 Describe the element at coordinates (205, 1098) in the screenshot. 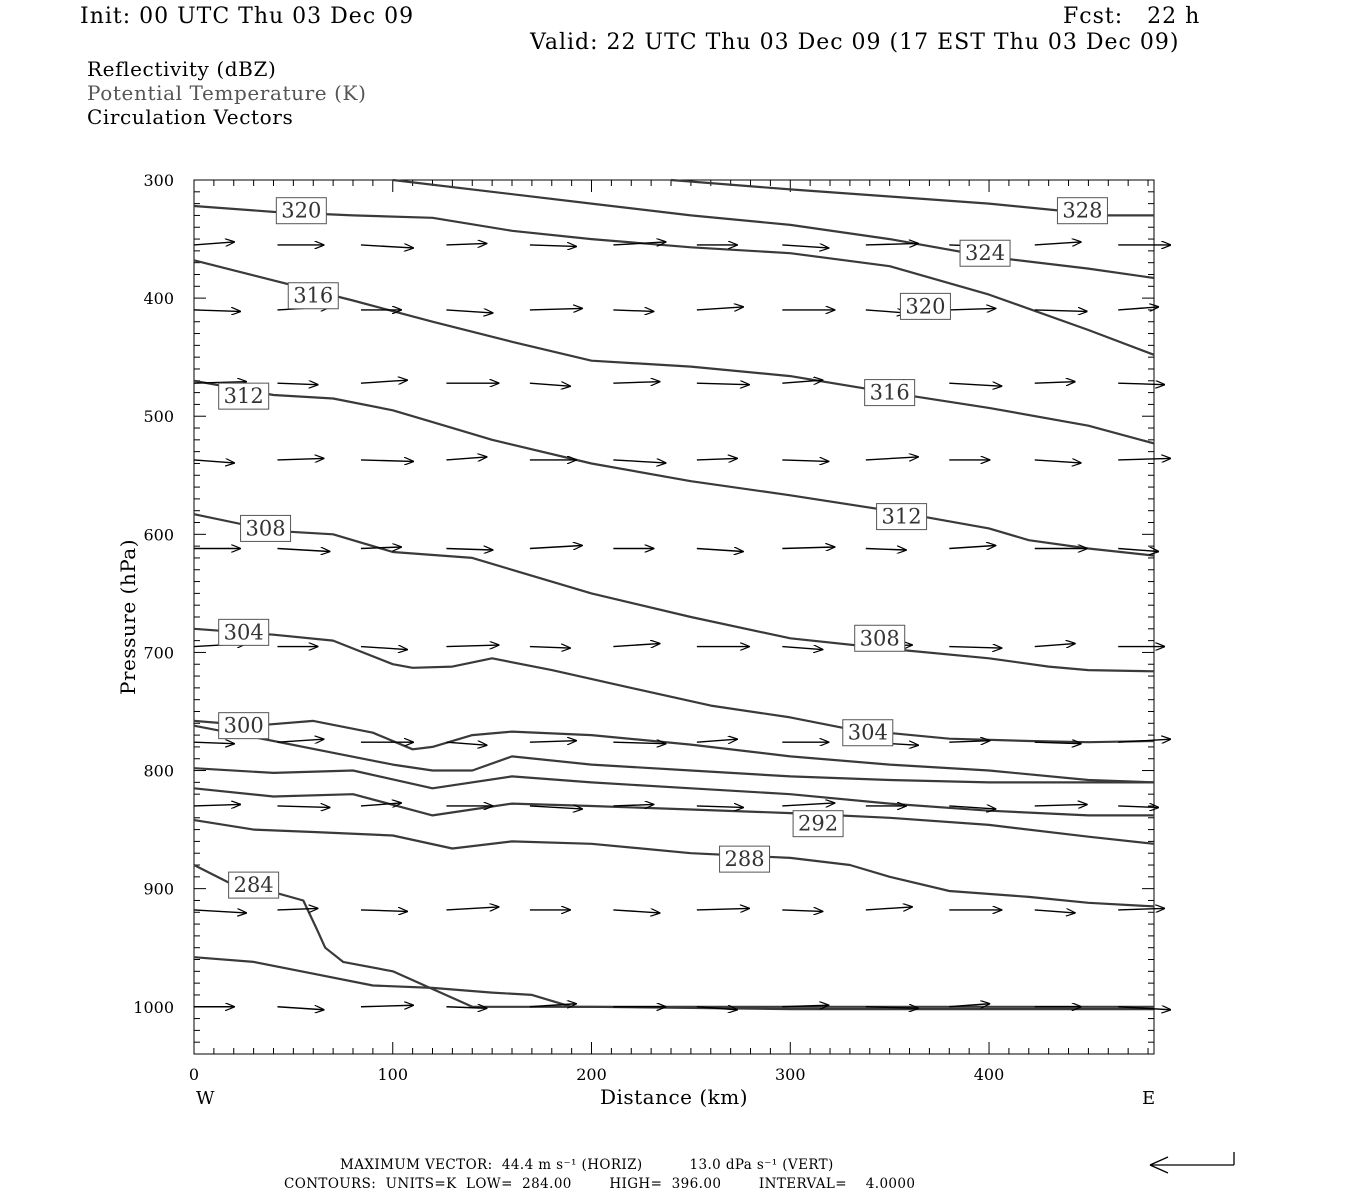

I see `x-axis-west-label: W` at that location.